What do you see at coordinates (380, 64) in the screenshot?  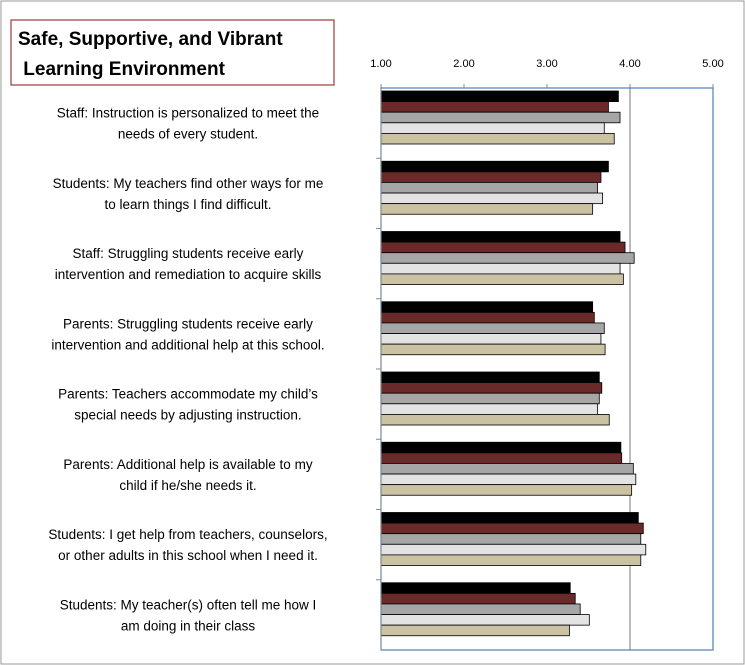 I see `x-tick-label: 1.00` at bounding box center [380, 64].